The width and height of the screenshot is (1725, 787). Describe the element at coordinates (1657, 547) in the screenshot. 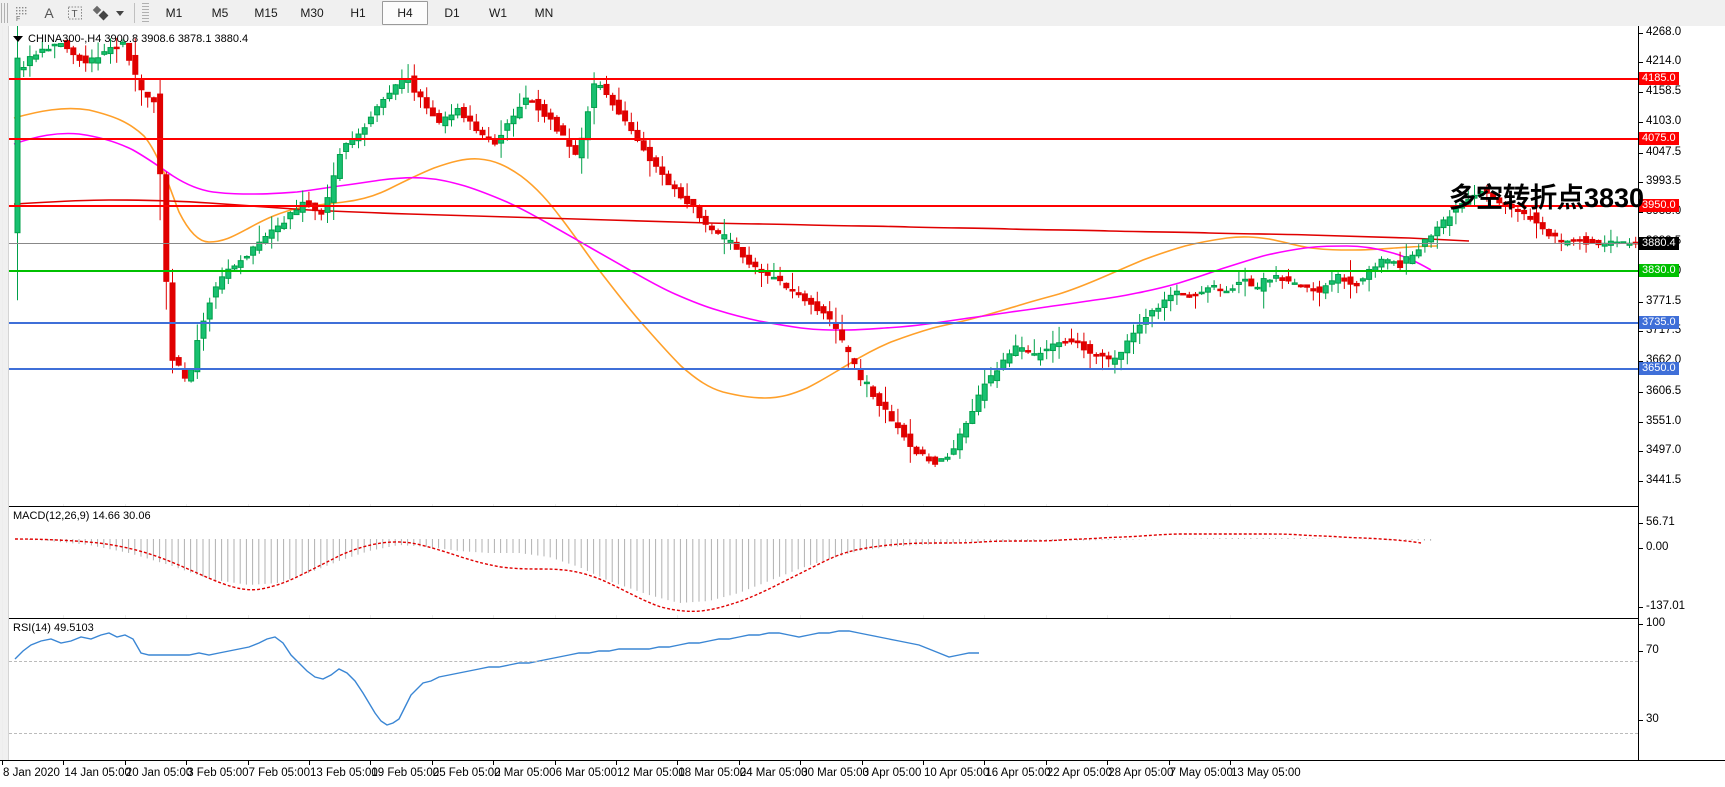

I see `indicator-tick-label: 0.00` at that location.